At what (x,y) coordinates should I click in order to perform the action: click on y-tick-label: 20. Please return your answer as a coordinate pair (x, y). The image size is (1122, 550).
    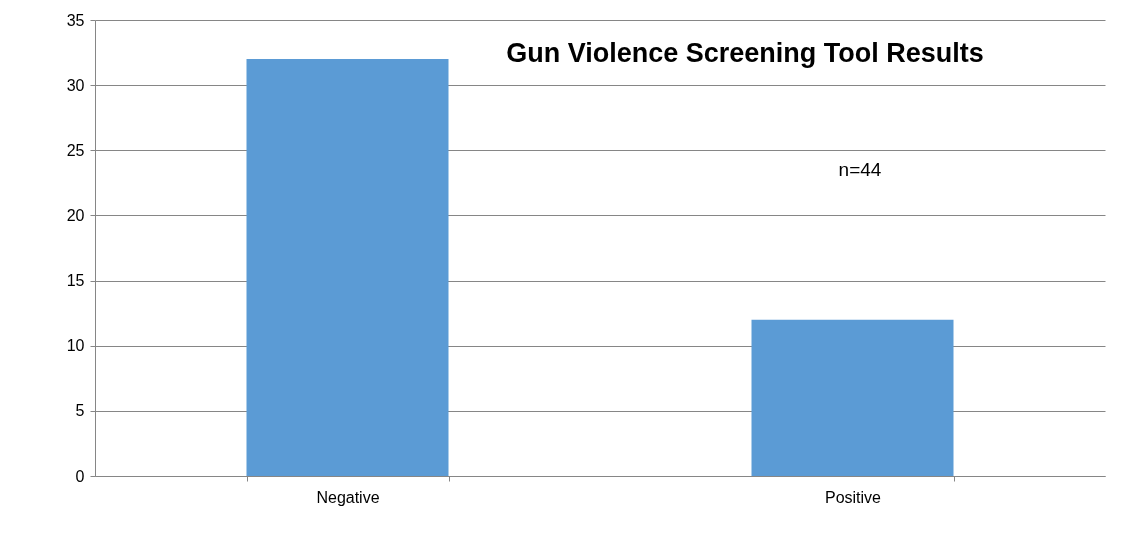
    Looking at the image, I should click on (75, 215).